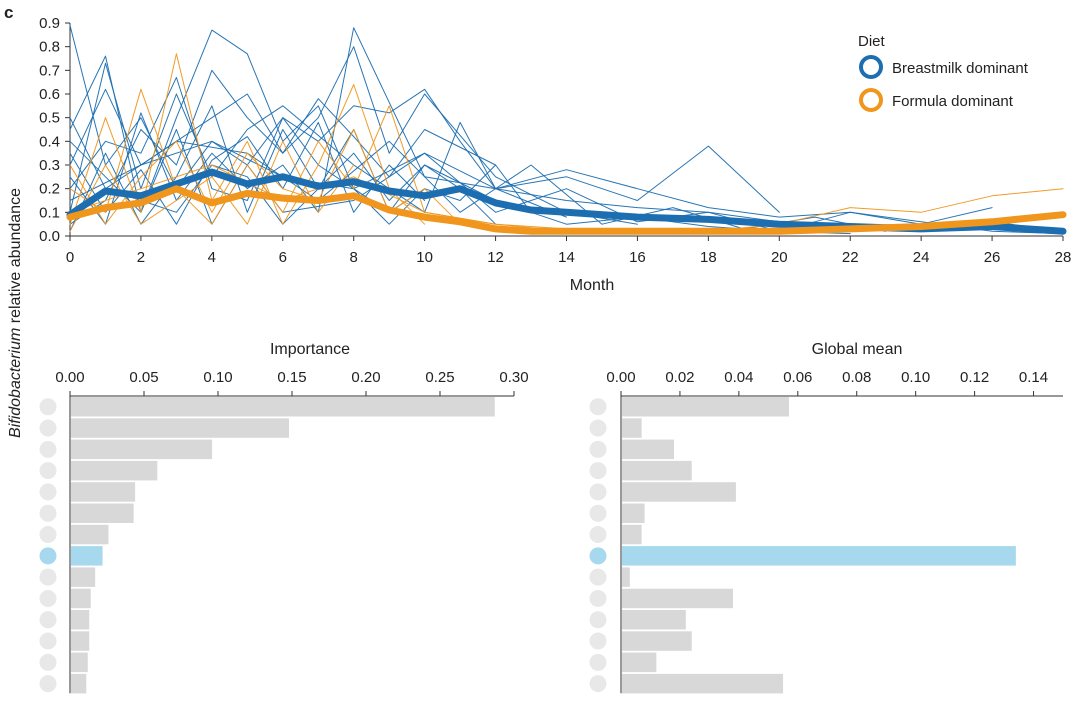 The image size is (1080, 706). I want to click on global-mean-title: Global mean, so click(857, 349).